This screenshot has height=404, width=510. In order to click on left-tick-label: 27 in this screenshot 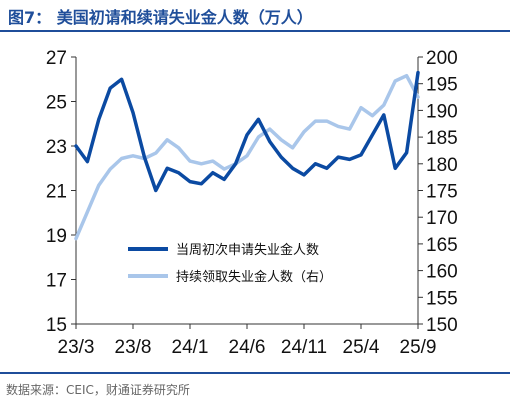, I will do `click(56, 58)`.